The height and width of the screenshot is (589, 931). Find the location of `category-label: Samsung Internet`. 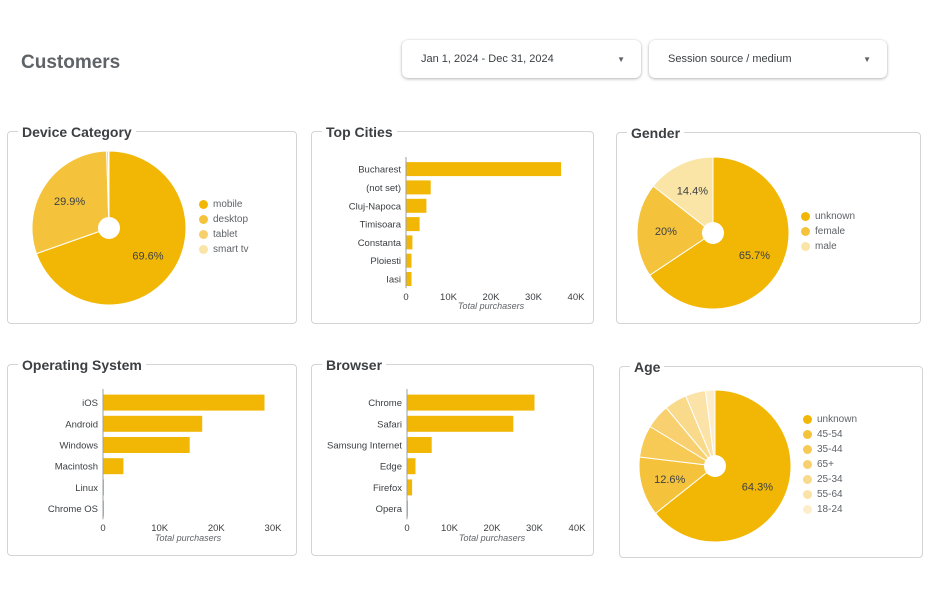

category-label: Samsung Internet is located at coordinates (364, 446).